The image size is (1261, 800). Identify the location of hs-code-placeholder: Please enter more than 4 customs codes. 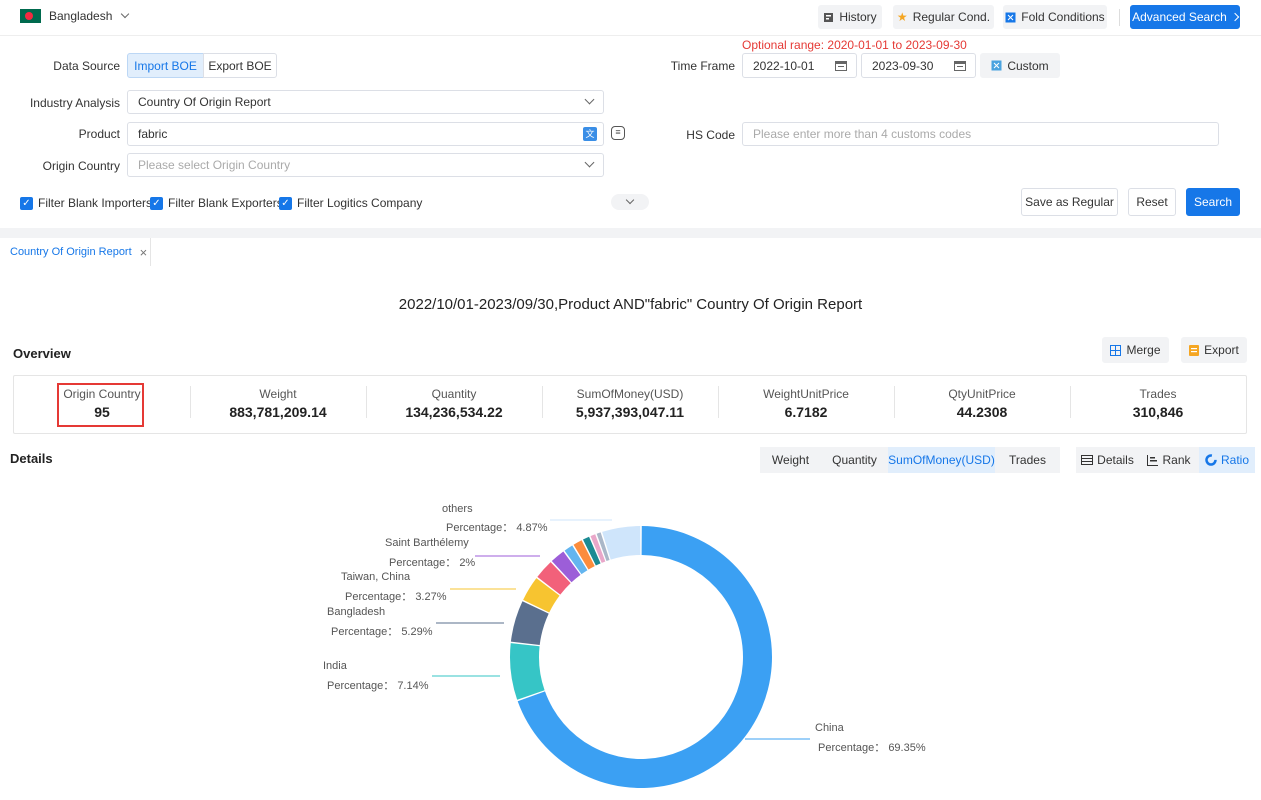
(862, 134).